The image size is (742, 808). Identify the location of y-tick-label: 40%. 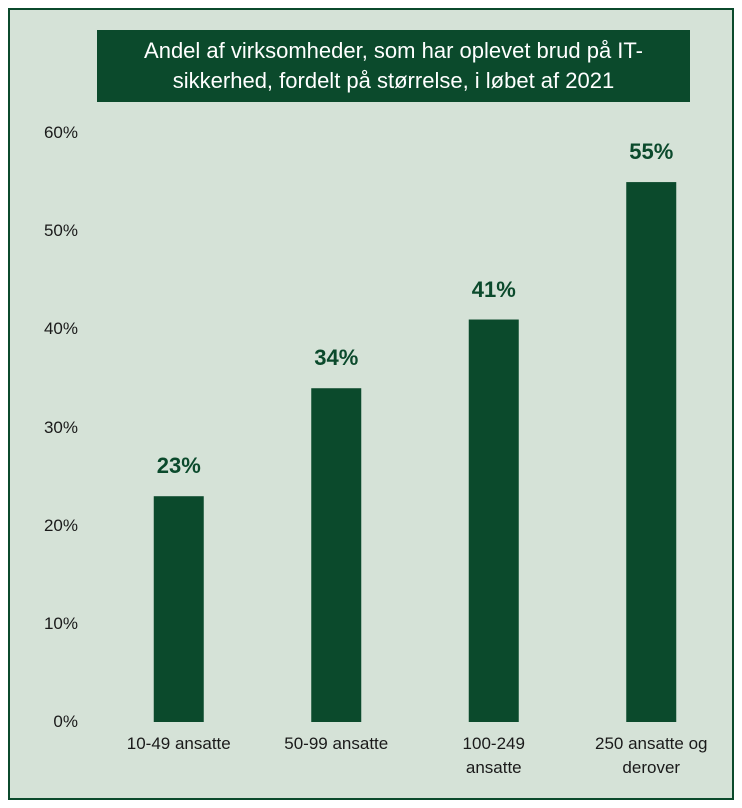
(60, 329).